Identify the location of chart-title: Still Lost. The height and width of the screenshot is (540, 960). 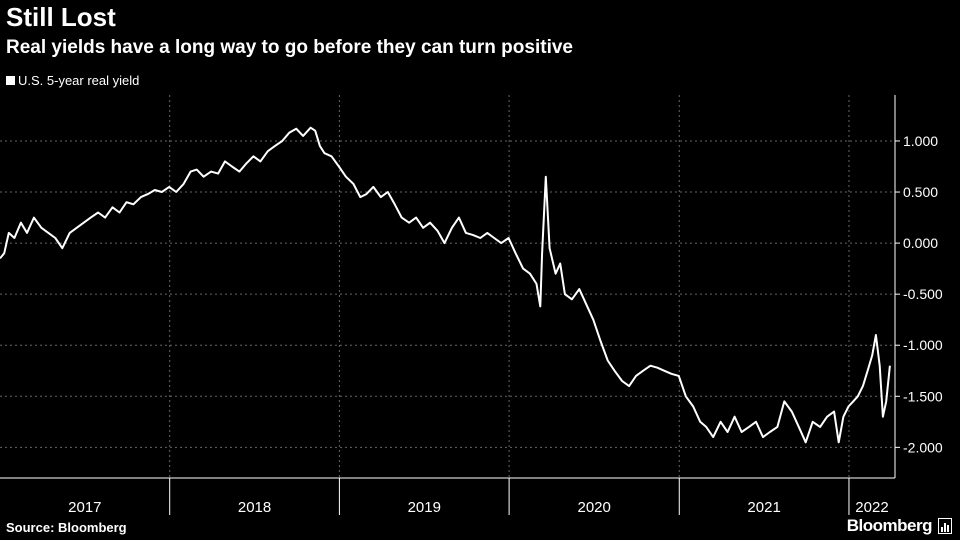
(61, 17).